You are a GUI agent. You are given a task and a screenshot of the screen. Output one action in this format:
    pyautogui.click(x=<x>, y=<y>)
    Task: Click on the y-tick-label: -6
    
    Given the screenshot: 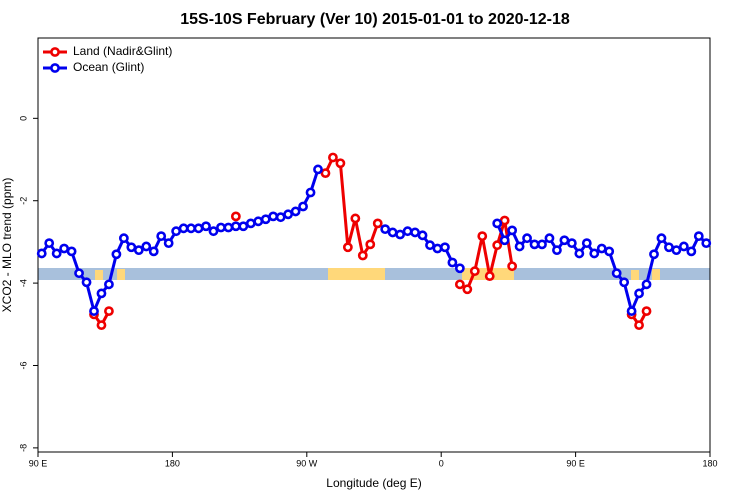 What is the action you would take?
    pyautogui.click(x=23, y=365)
    